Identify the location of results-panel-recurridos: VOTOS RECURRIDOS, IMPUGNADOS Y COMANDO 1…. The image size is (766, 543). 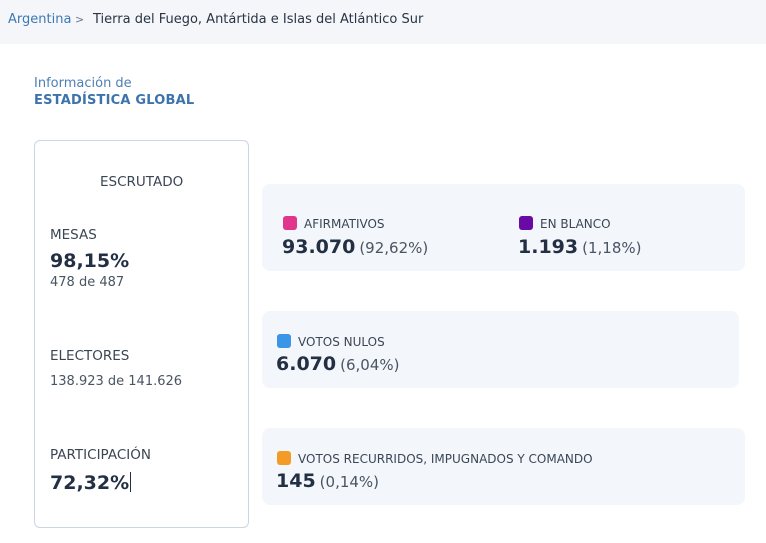
(503, 466).